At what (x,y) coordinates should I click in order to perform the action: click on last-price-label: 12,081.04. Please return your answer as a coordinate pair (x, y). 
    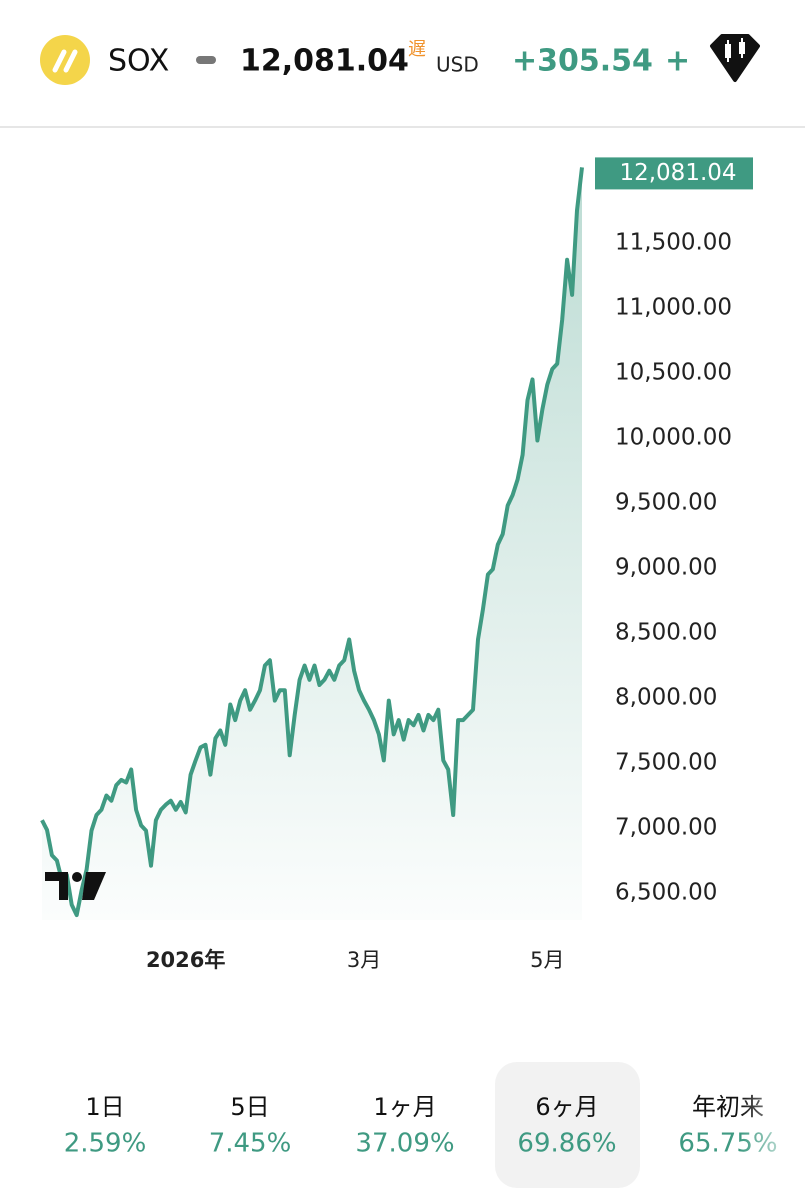
    Looking at the image, I should click on (677, 173).